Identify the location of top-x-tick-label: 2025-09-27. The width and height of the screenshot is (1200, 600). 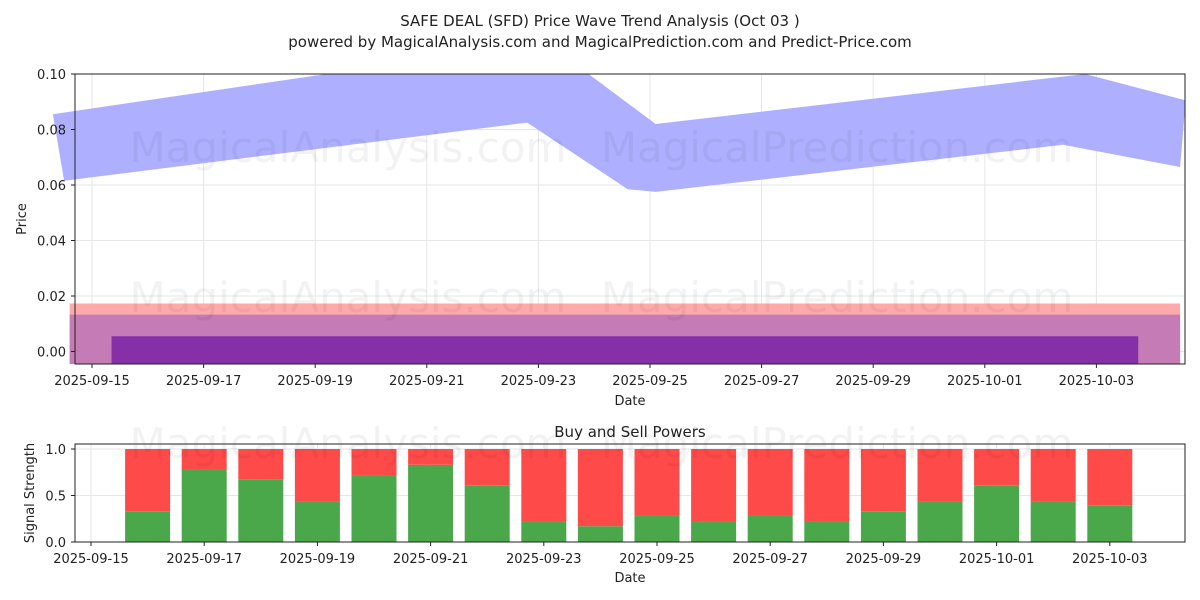
(762, 381).